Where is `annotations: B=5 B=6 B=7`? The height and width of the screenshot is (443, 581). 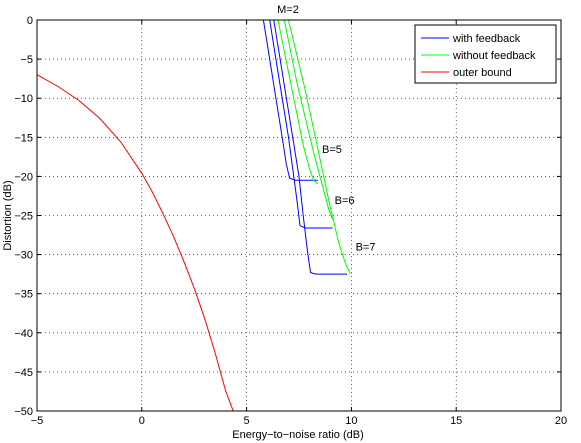
annotations: B=5 B=6 B=7 is located at coordinates (348, 199).